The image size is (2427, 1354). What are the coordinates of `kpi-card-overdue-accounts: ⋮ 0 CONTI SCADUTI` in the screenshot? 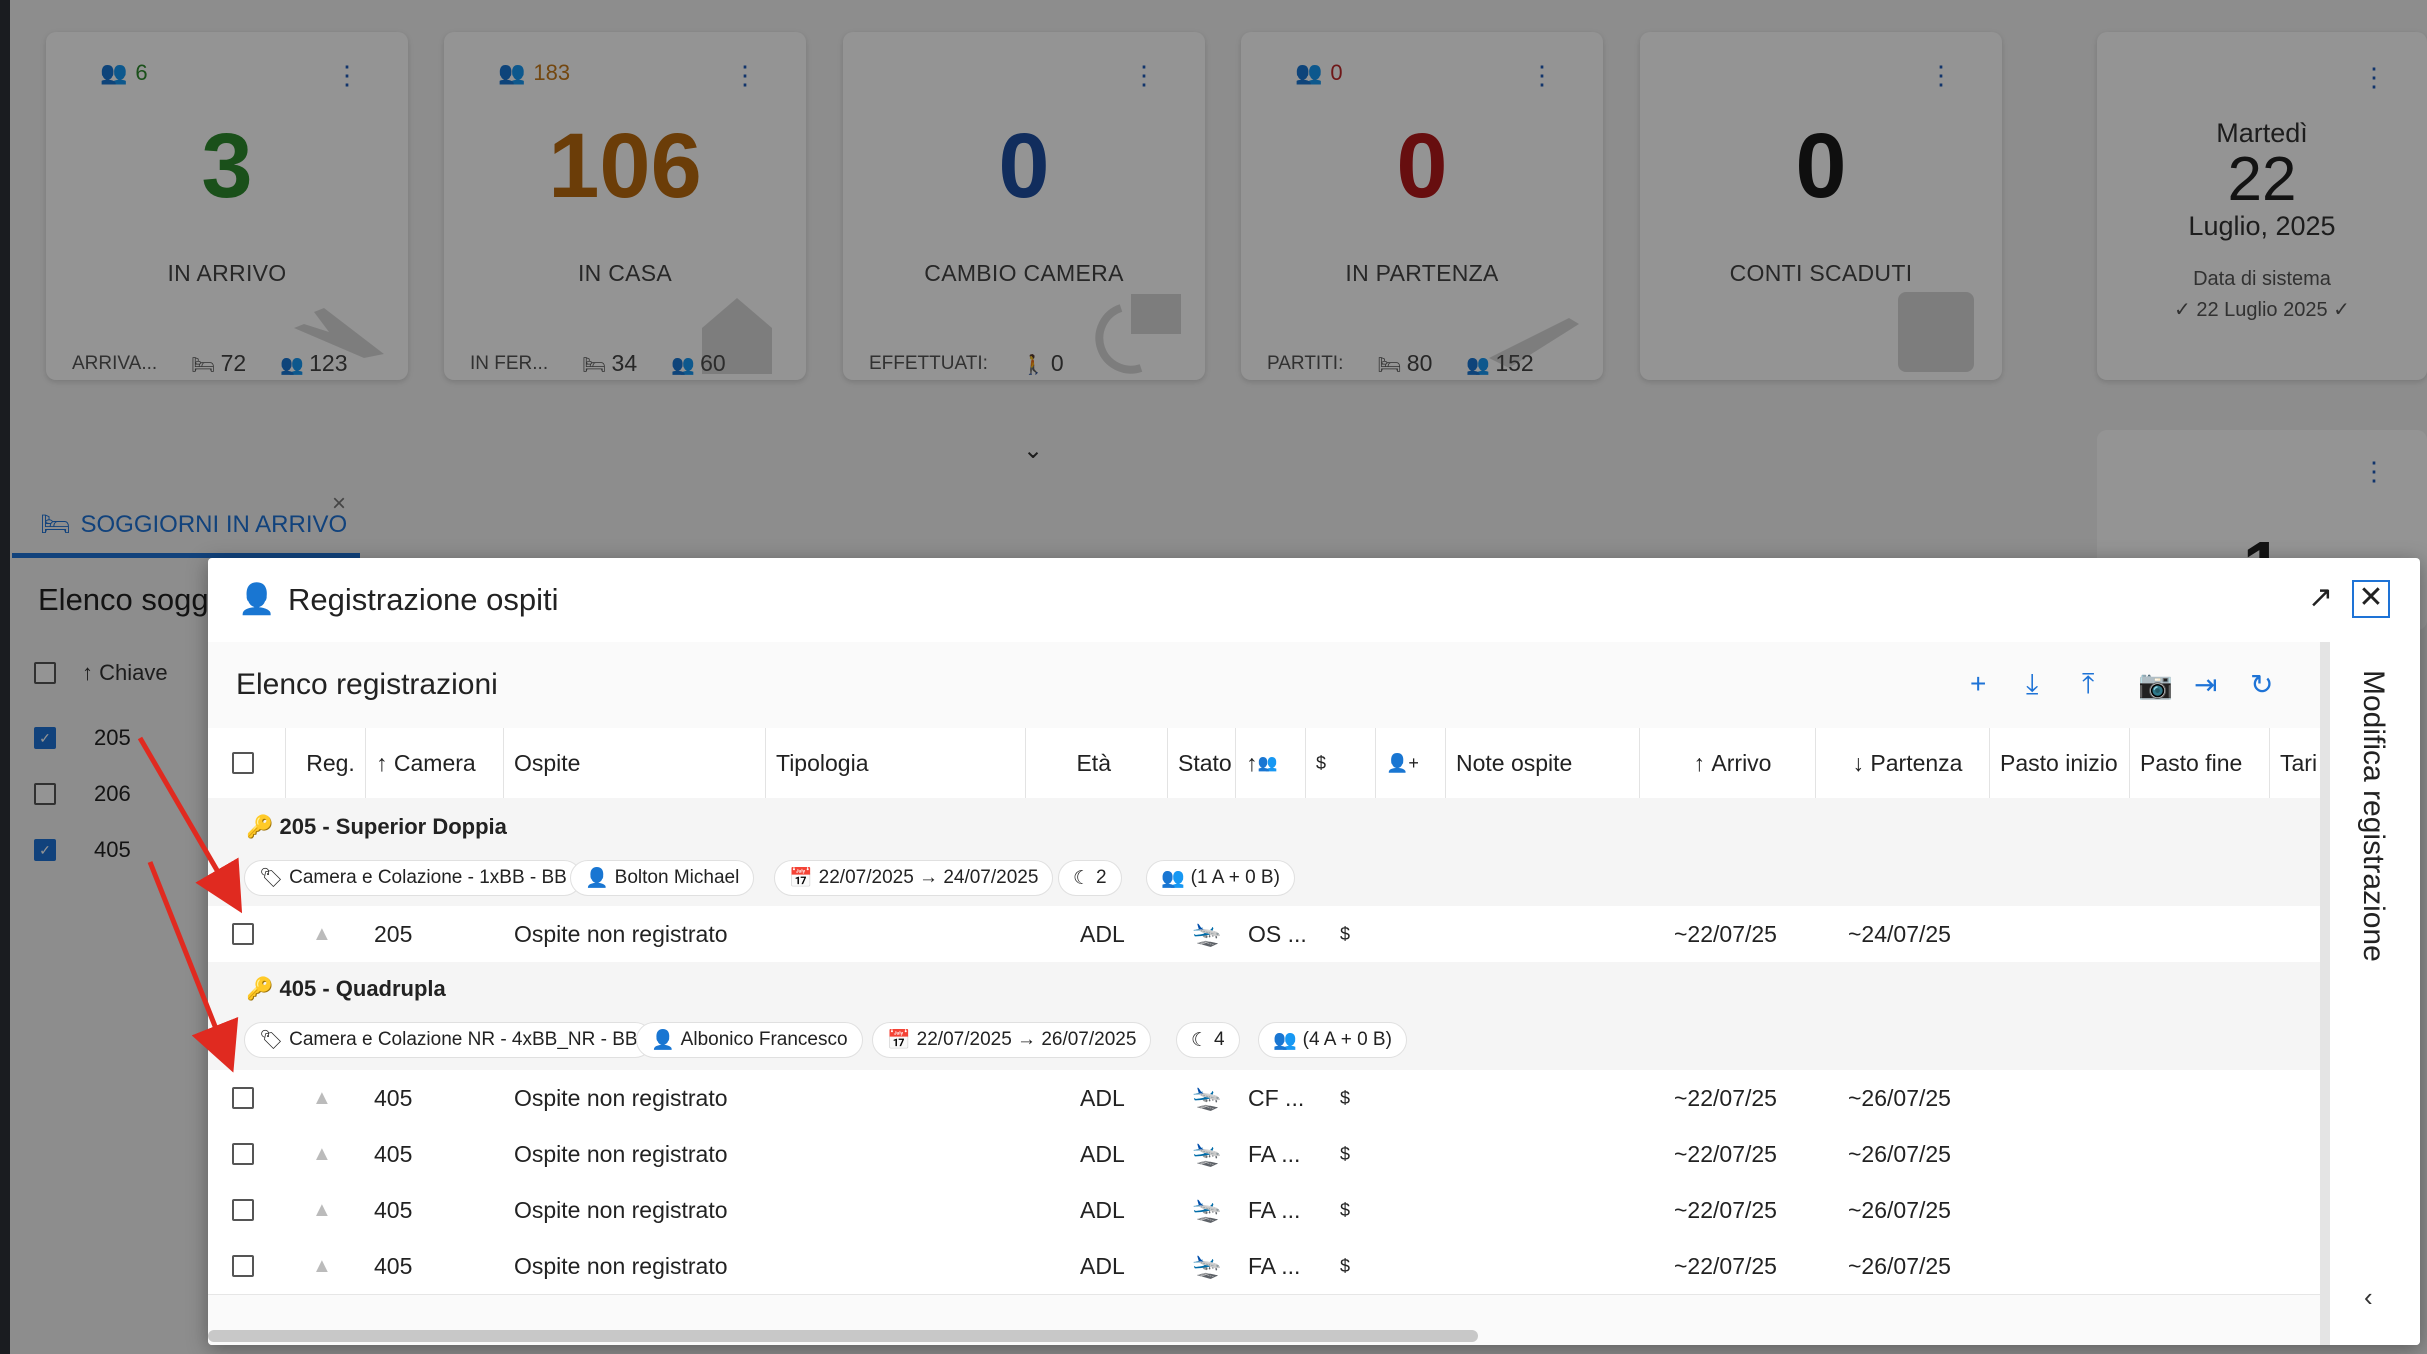 It's located at (1821, 206).